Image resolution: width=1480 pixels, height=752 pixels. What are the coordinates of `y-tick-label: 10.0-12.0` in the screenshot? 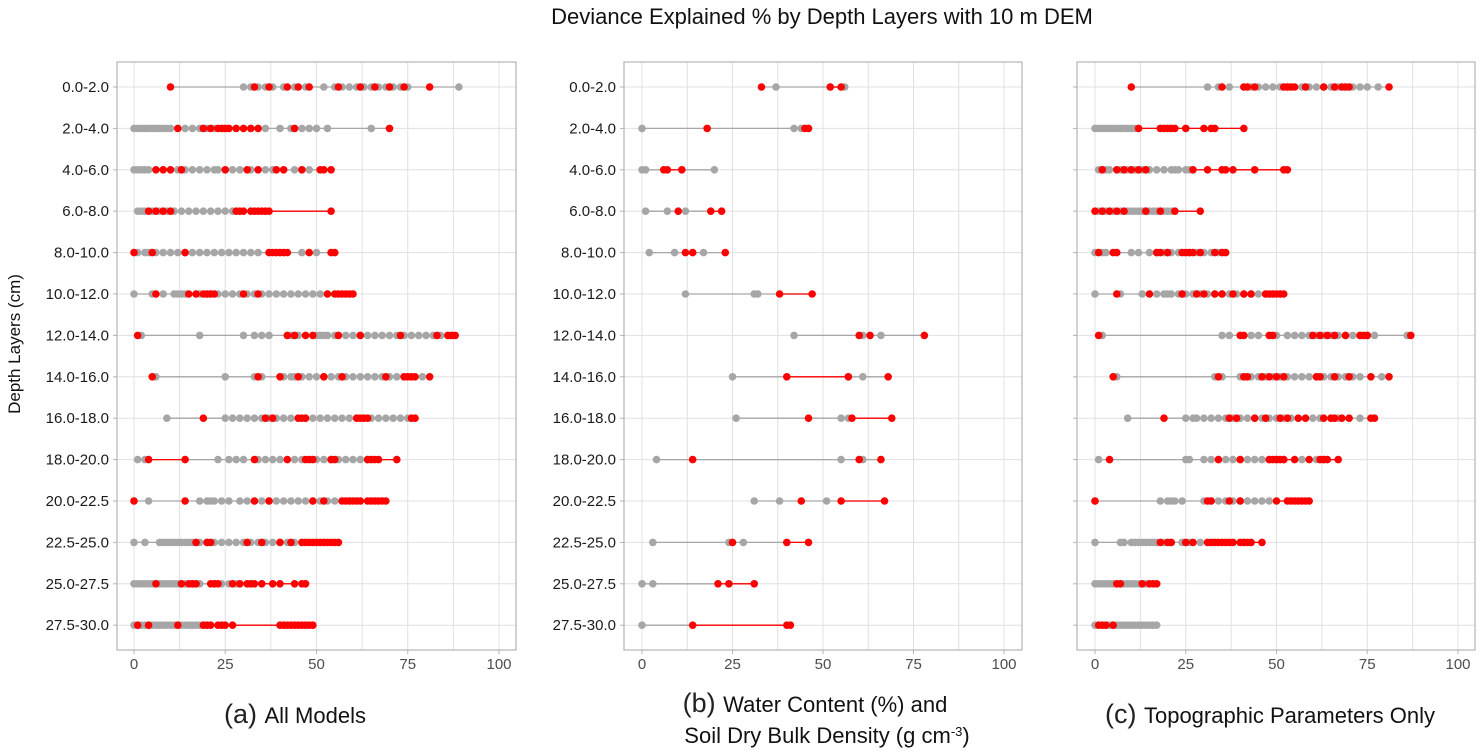 It's located at (77, 294).